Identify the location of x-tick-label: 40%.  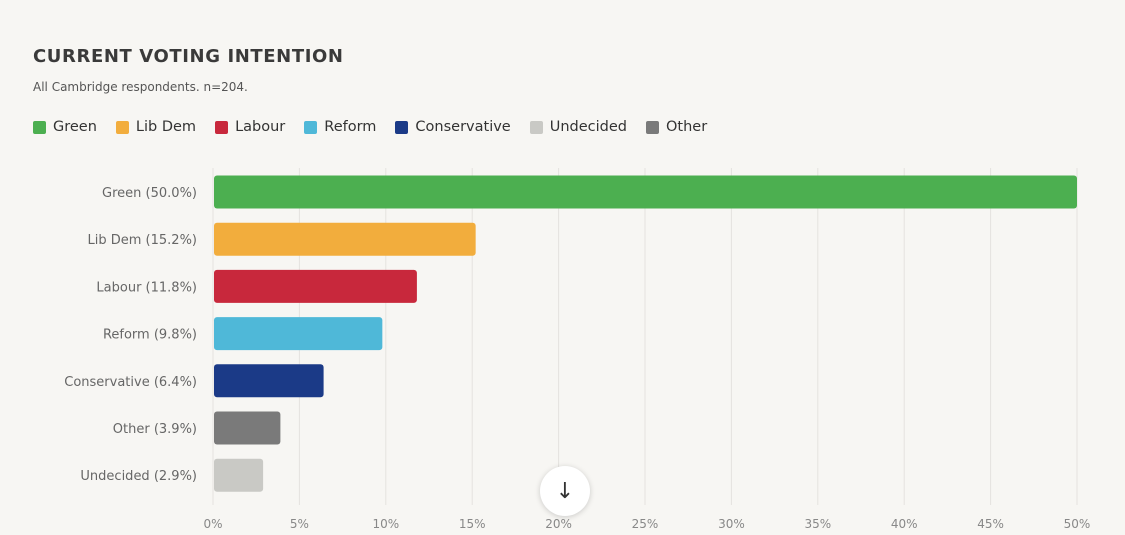
(904, 524).